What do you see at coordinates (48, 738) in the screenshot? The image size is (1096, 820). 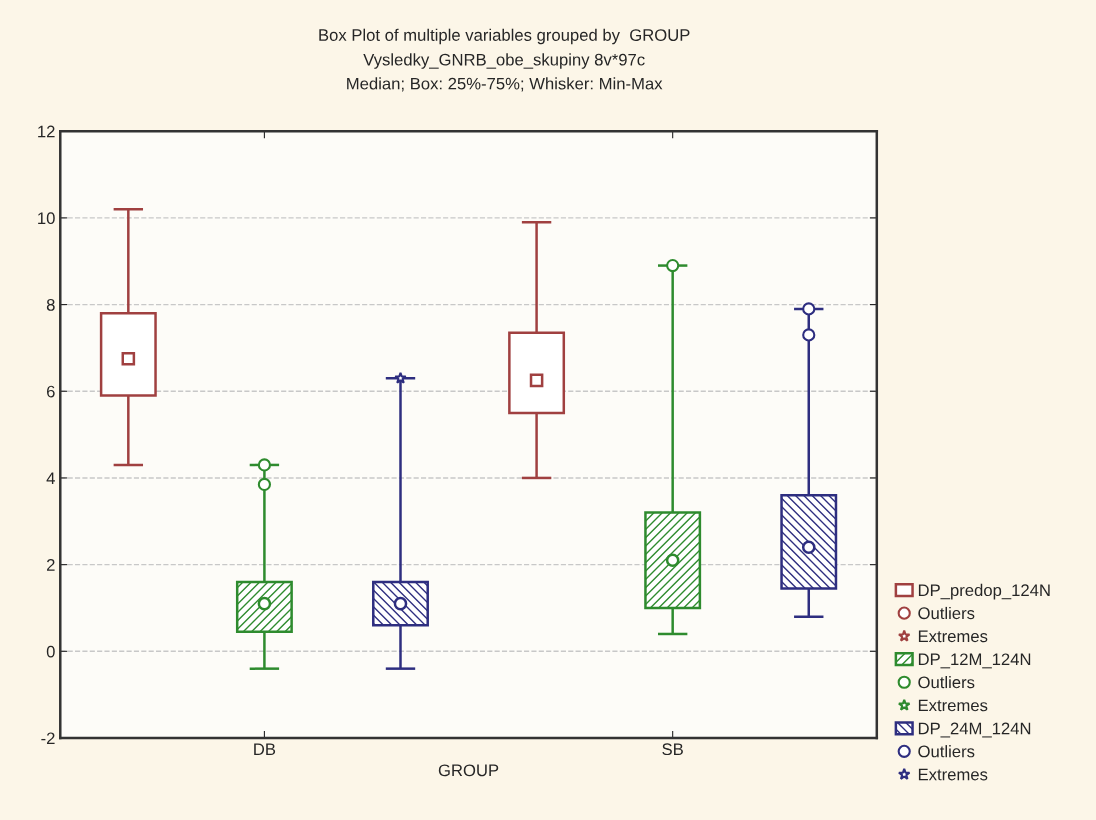 I see `y-tick-label: -2` at bounding box center [48, 738].